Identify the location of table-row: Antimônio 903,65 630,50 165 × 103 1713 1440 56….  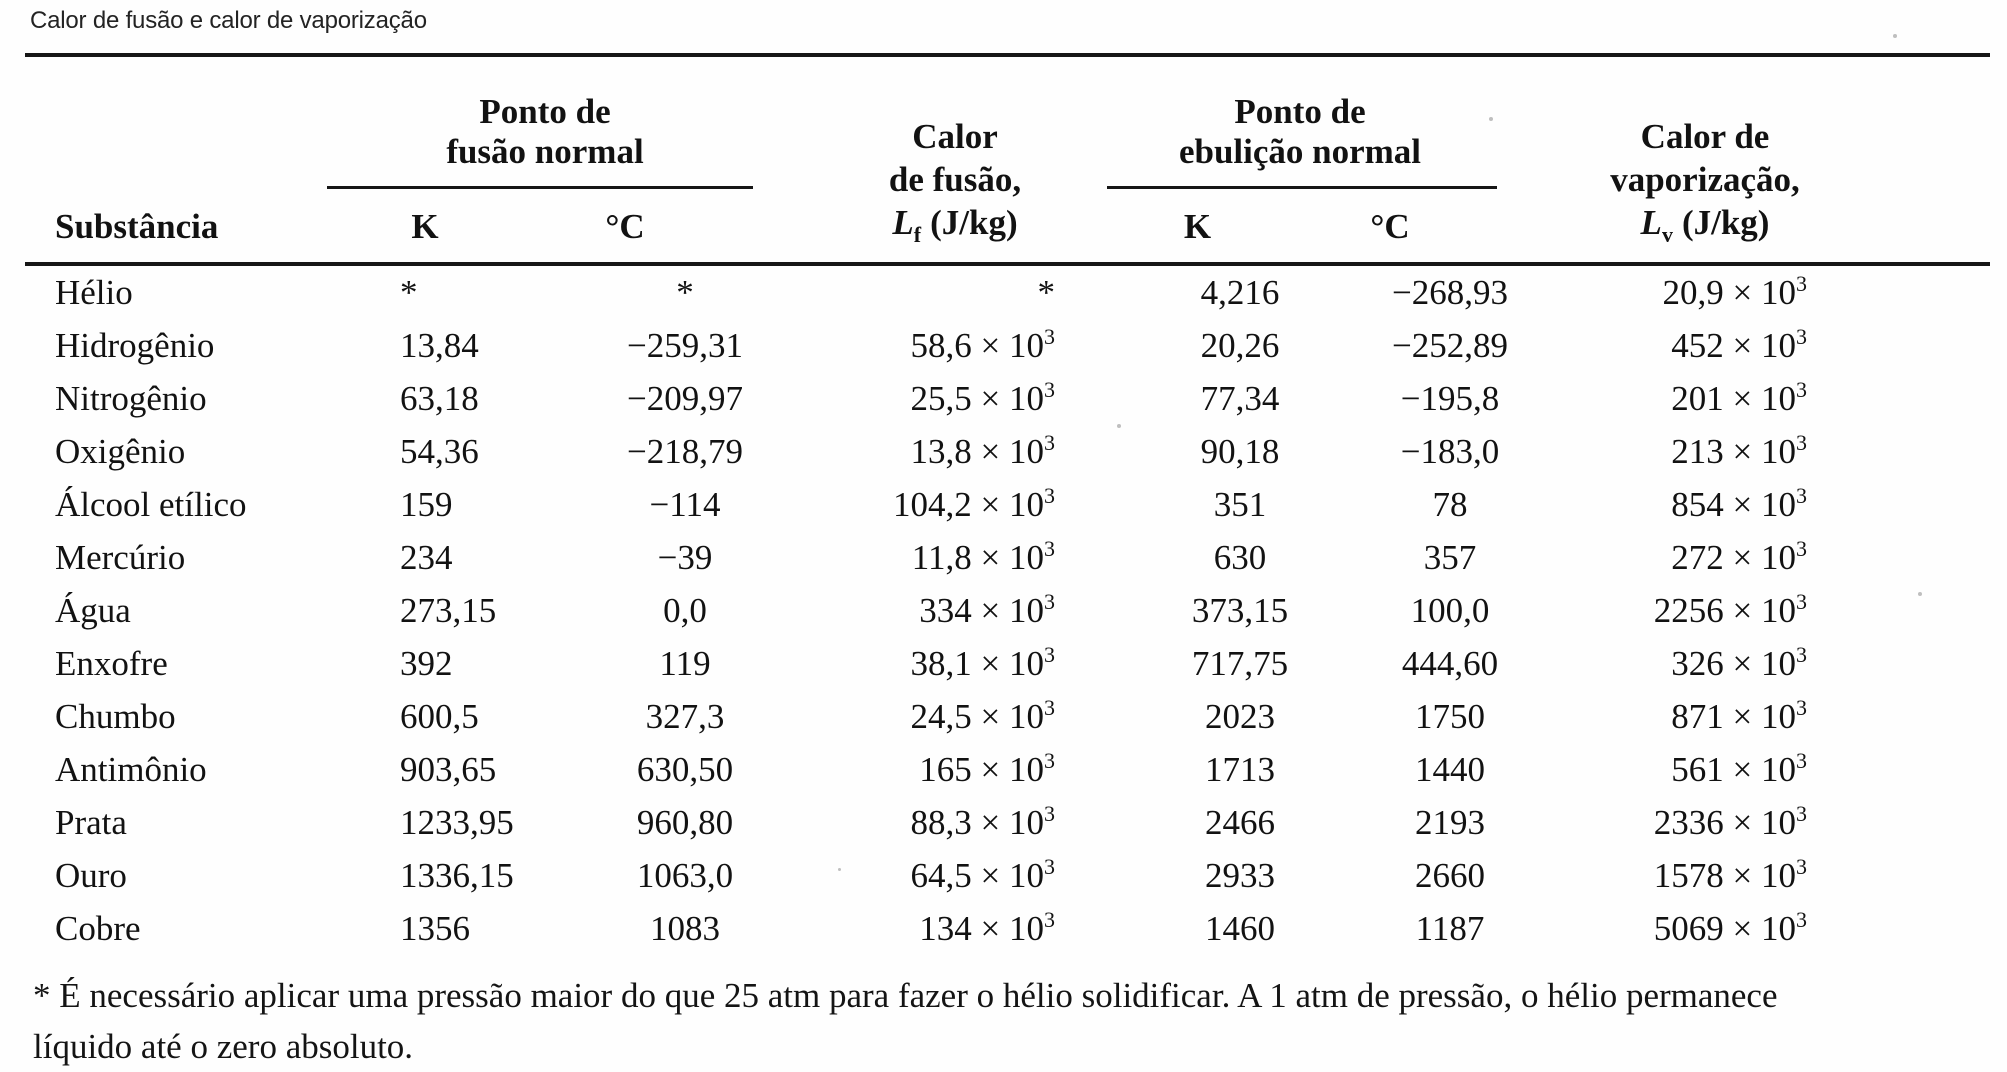
(1003, 769).